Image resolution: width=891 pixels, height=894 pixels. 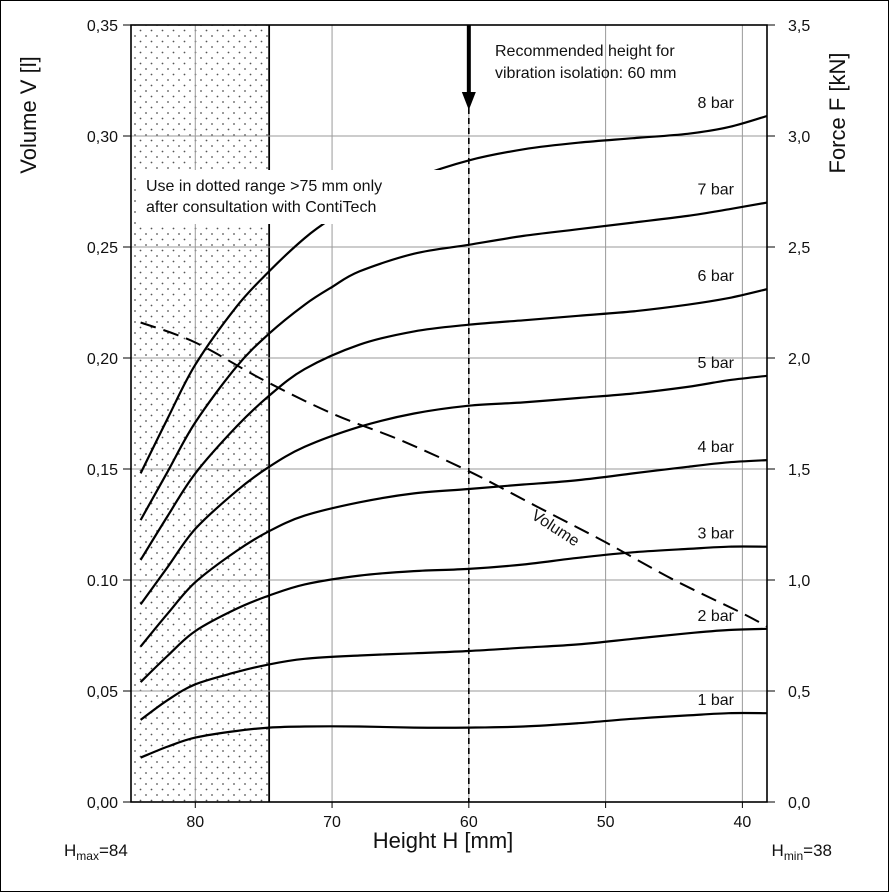 I want to click on series-line-4-bar, so click(x=453, y=553).